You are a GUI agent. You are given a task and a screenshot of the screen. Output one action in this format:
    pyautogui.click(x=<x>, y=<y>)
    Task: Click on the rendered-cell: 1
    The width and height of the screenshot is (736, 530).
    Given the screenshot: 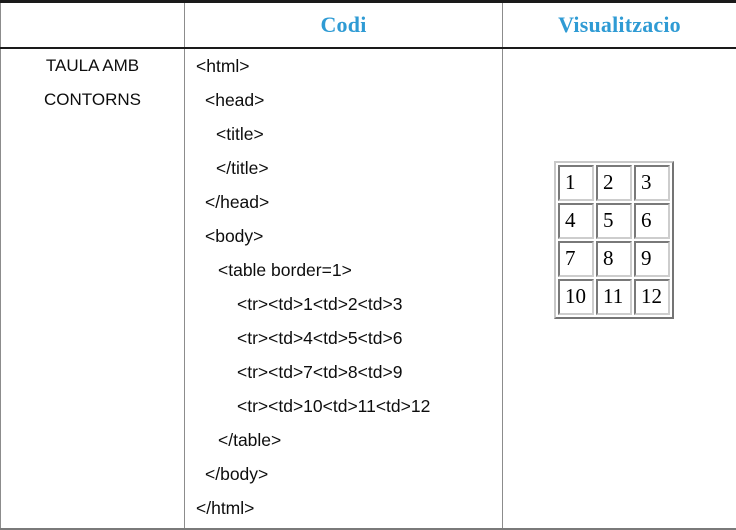 What is the action you would take?
    pyautogui.click(x=576, y=183)
    